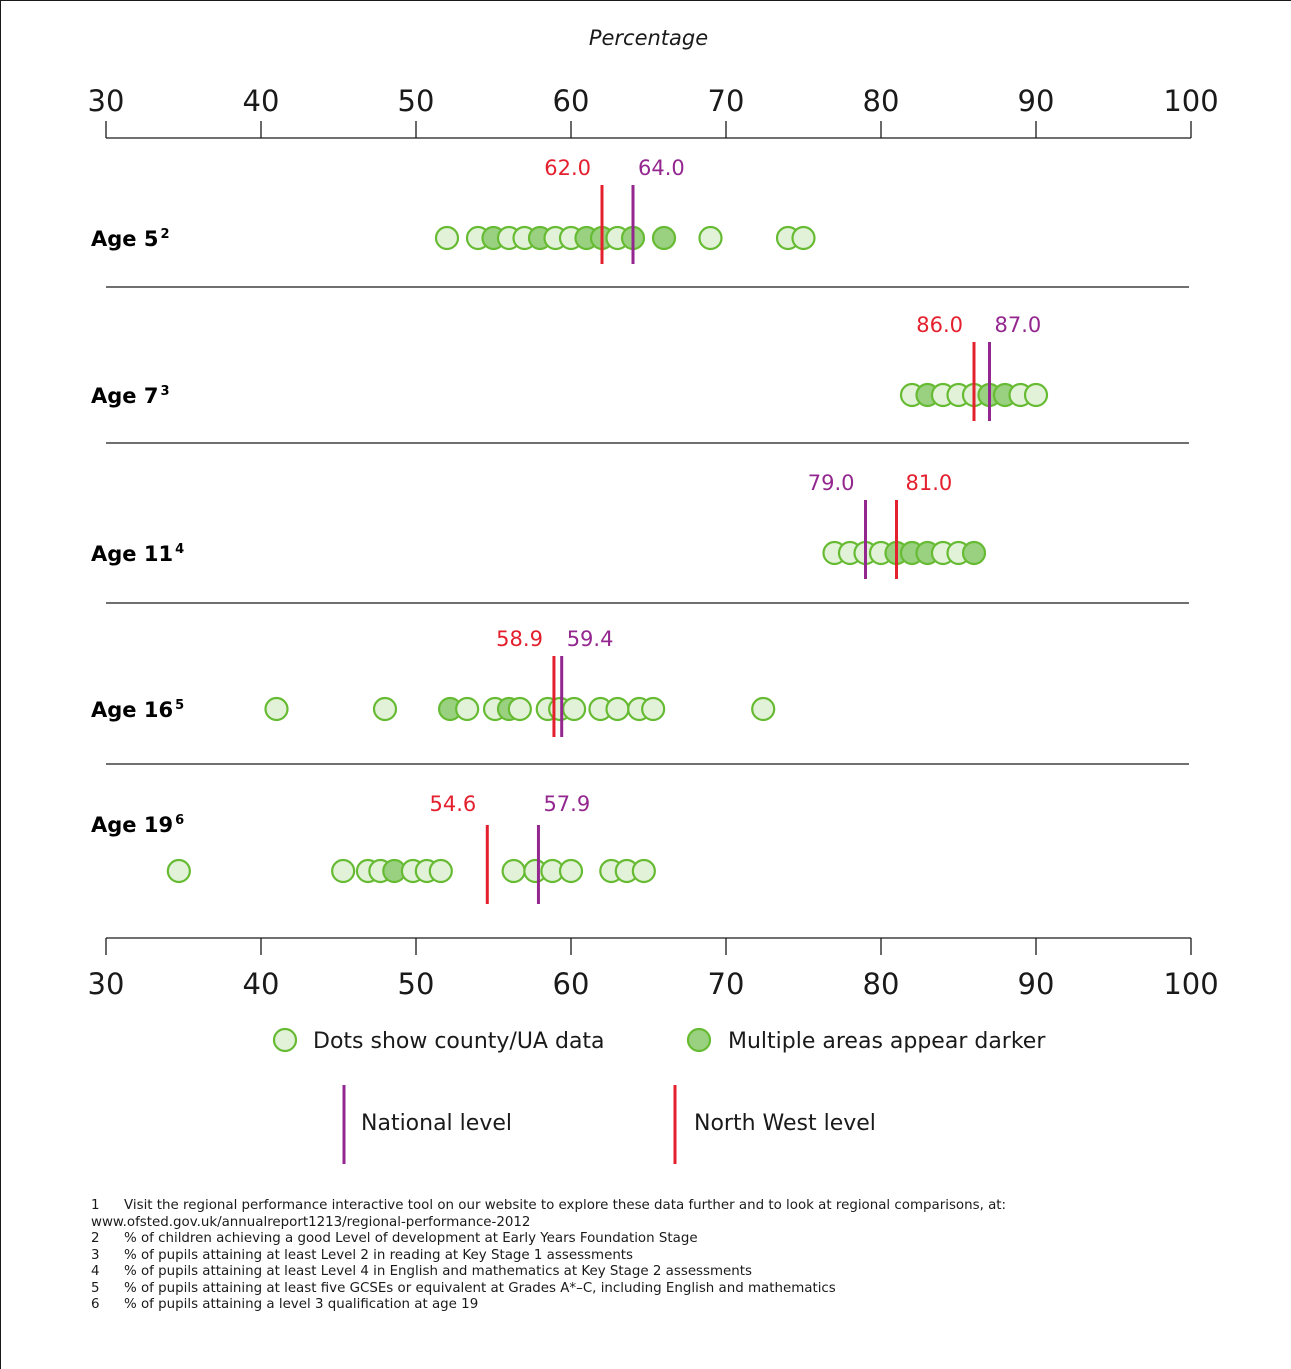 This screenshot has height=1369, width=1291. I want to click on top-tick-label: 60, so click(571, 101).